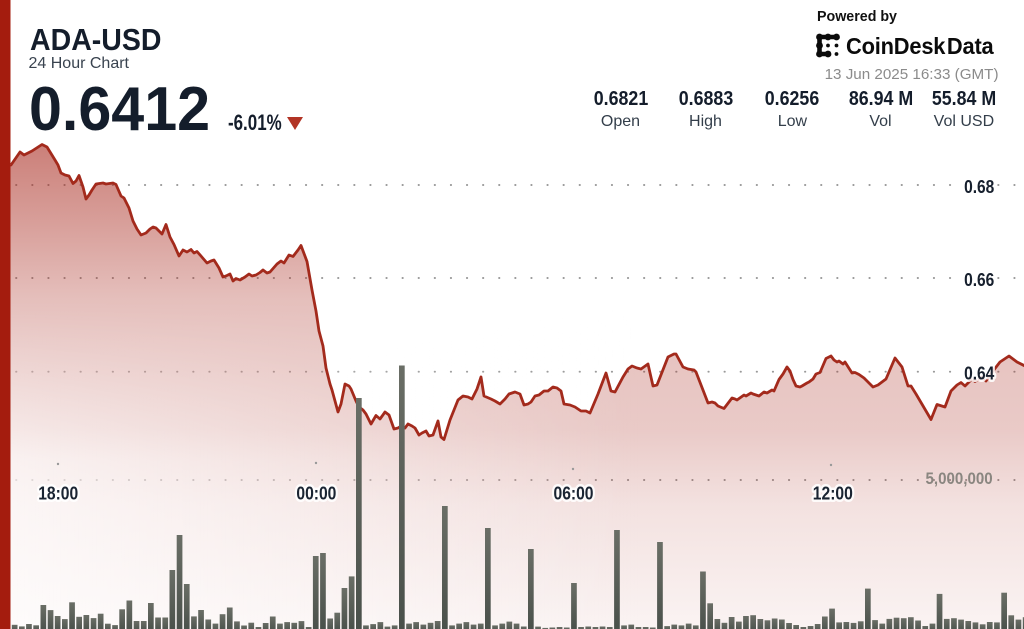 Image resolution: width=1024 pixels, height=629 pixels. I want to click on svg-text: 18:00, so click(58, 494).